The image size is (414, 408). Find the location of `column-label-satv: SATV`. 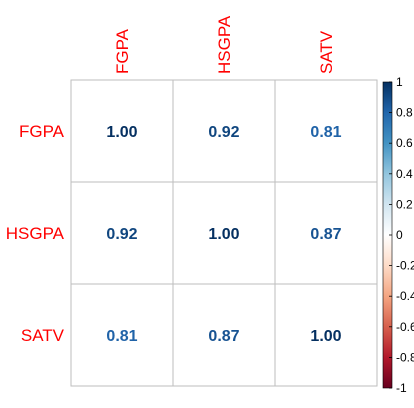

column-label-satv: SATV is located at coordinates (326, 52).